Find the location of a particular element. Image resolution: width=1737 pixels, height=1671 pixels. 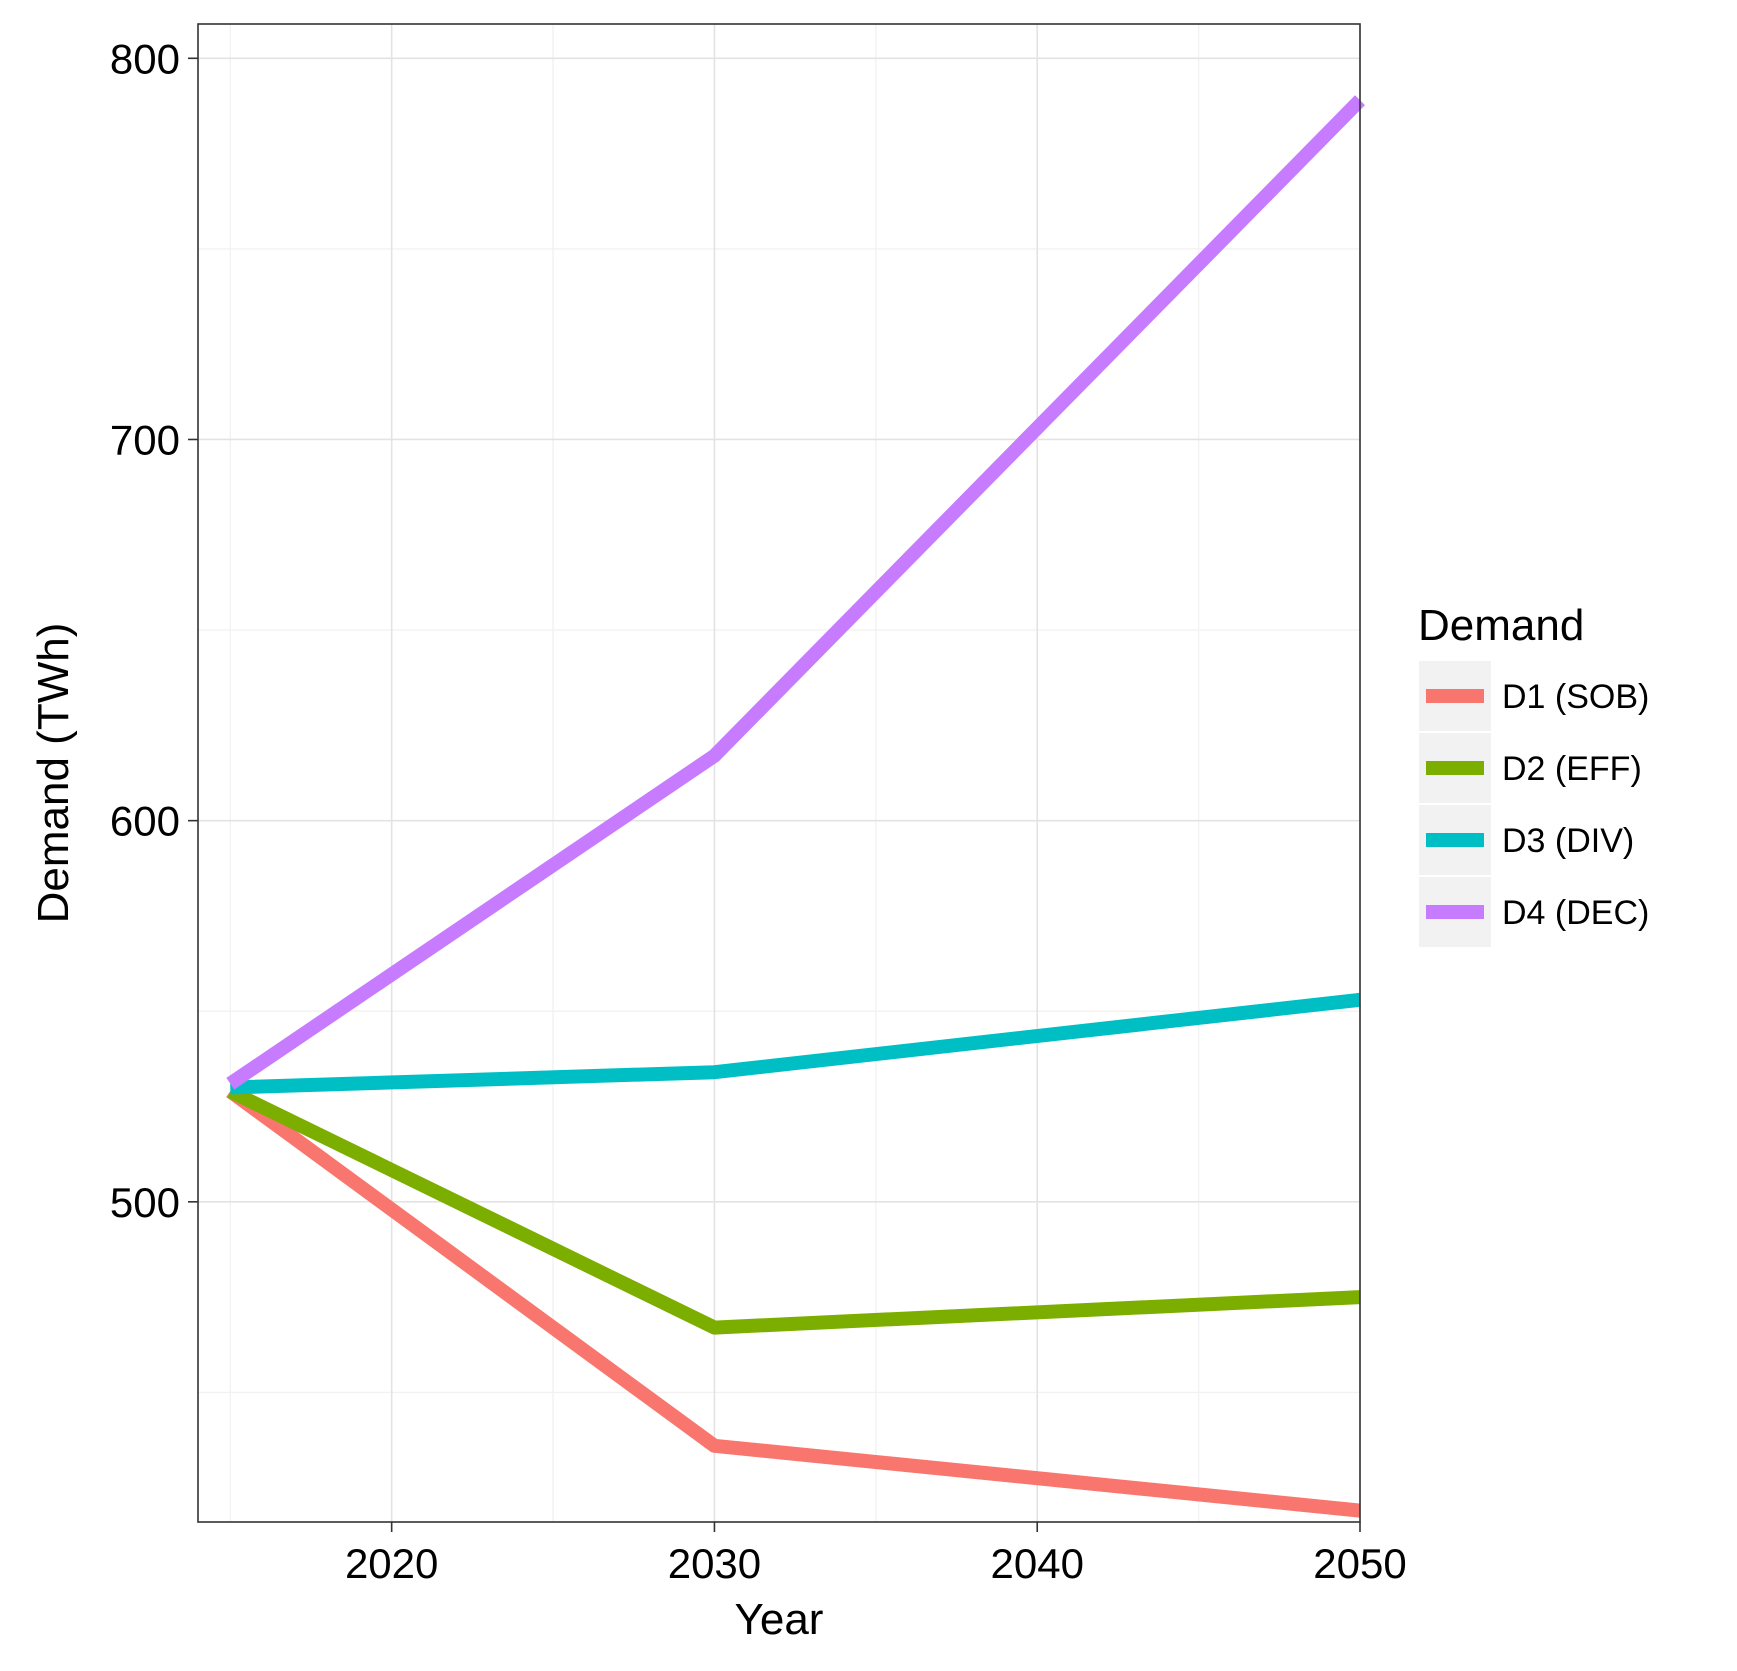

x-axis: 2020 2030 2040 2050 is located at coordinates (876, 1554).